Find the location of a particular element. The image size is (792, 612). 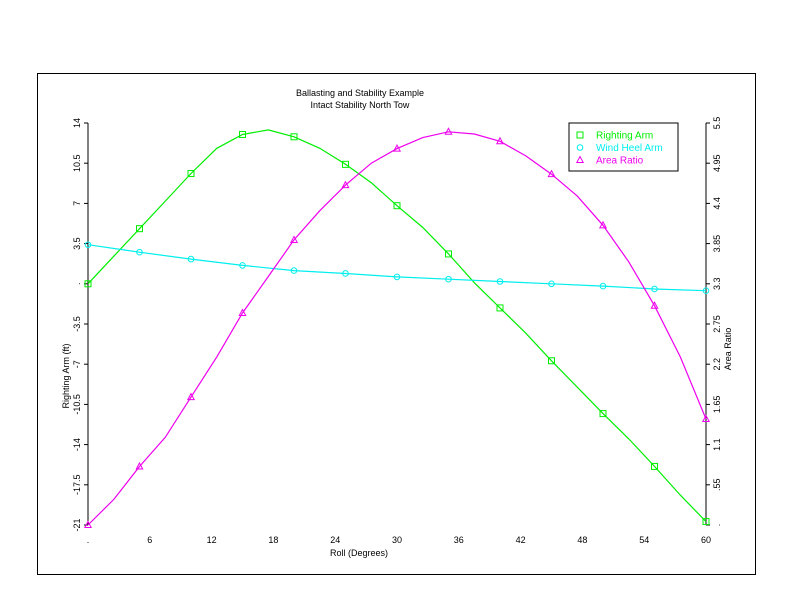

y-tick-label: -7 is located at coordinates (77, 364).